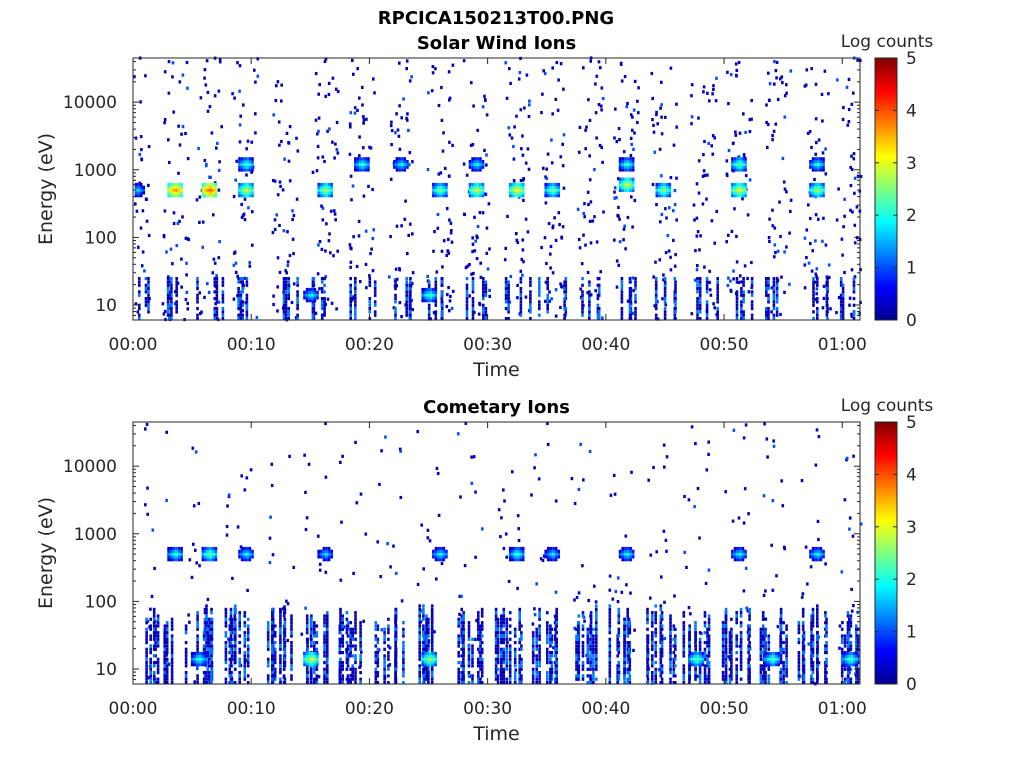 The height and width of the screenshot is (768, 1024). Describe the element at coordinates (496, 43) in the screenshot. I see `panel-title: Solar Wind Ions` at that location.